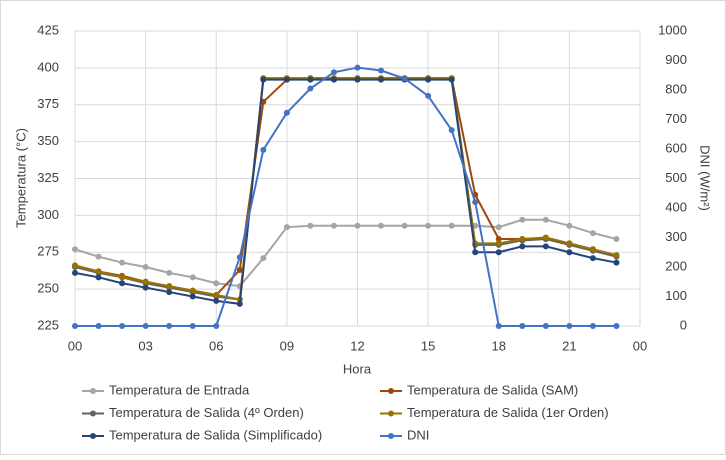  What do you see at coordinates (48, 29) in the screenshot?
I see `y-tick-label: 425` at bounding box center [48, 29].